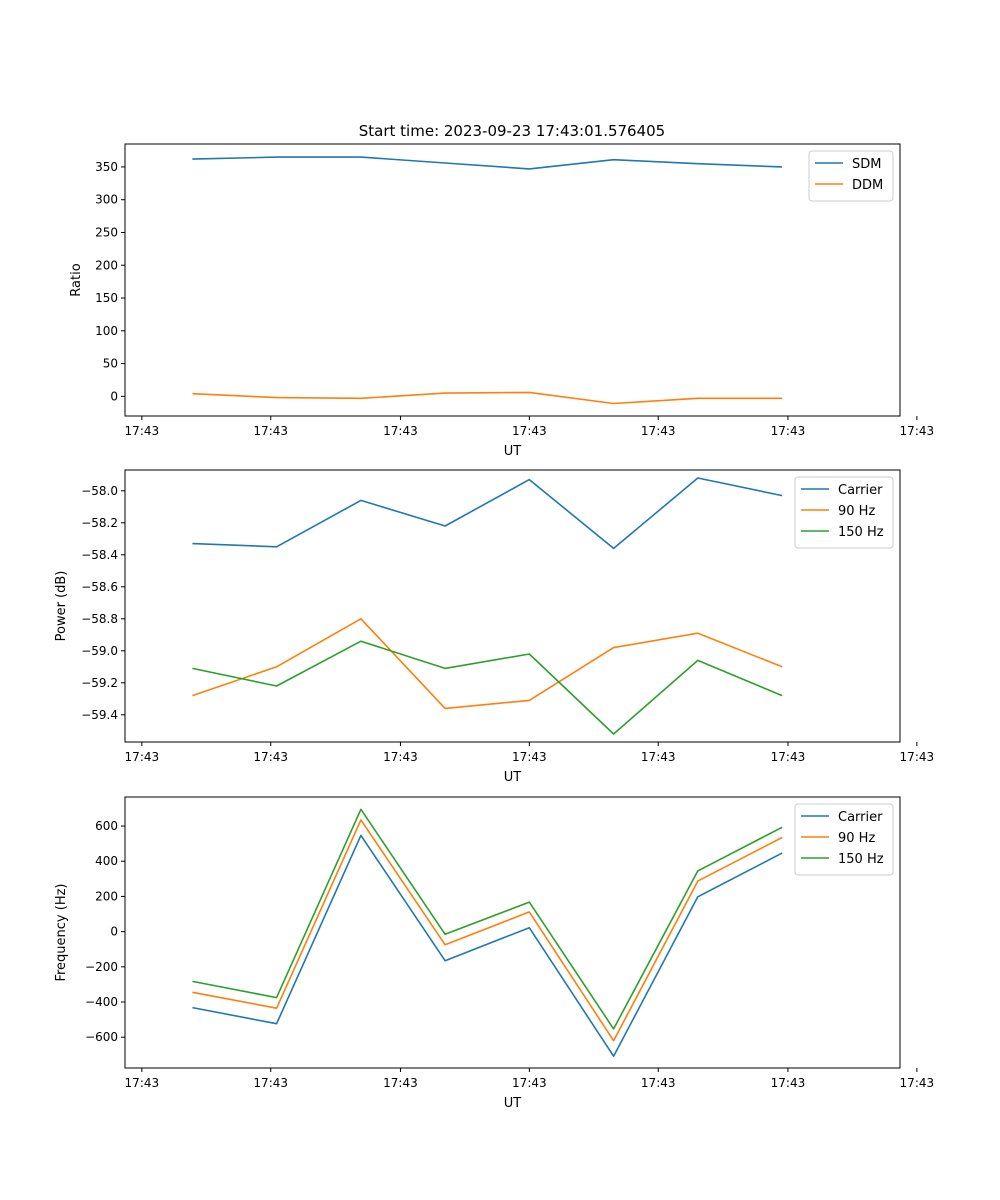  What do you see at coordinates (106, 861) in the screenshot?
I see `y-tick-label: 400` at bounding box center [106, 861].